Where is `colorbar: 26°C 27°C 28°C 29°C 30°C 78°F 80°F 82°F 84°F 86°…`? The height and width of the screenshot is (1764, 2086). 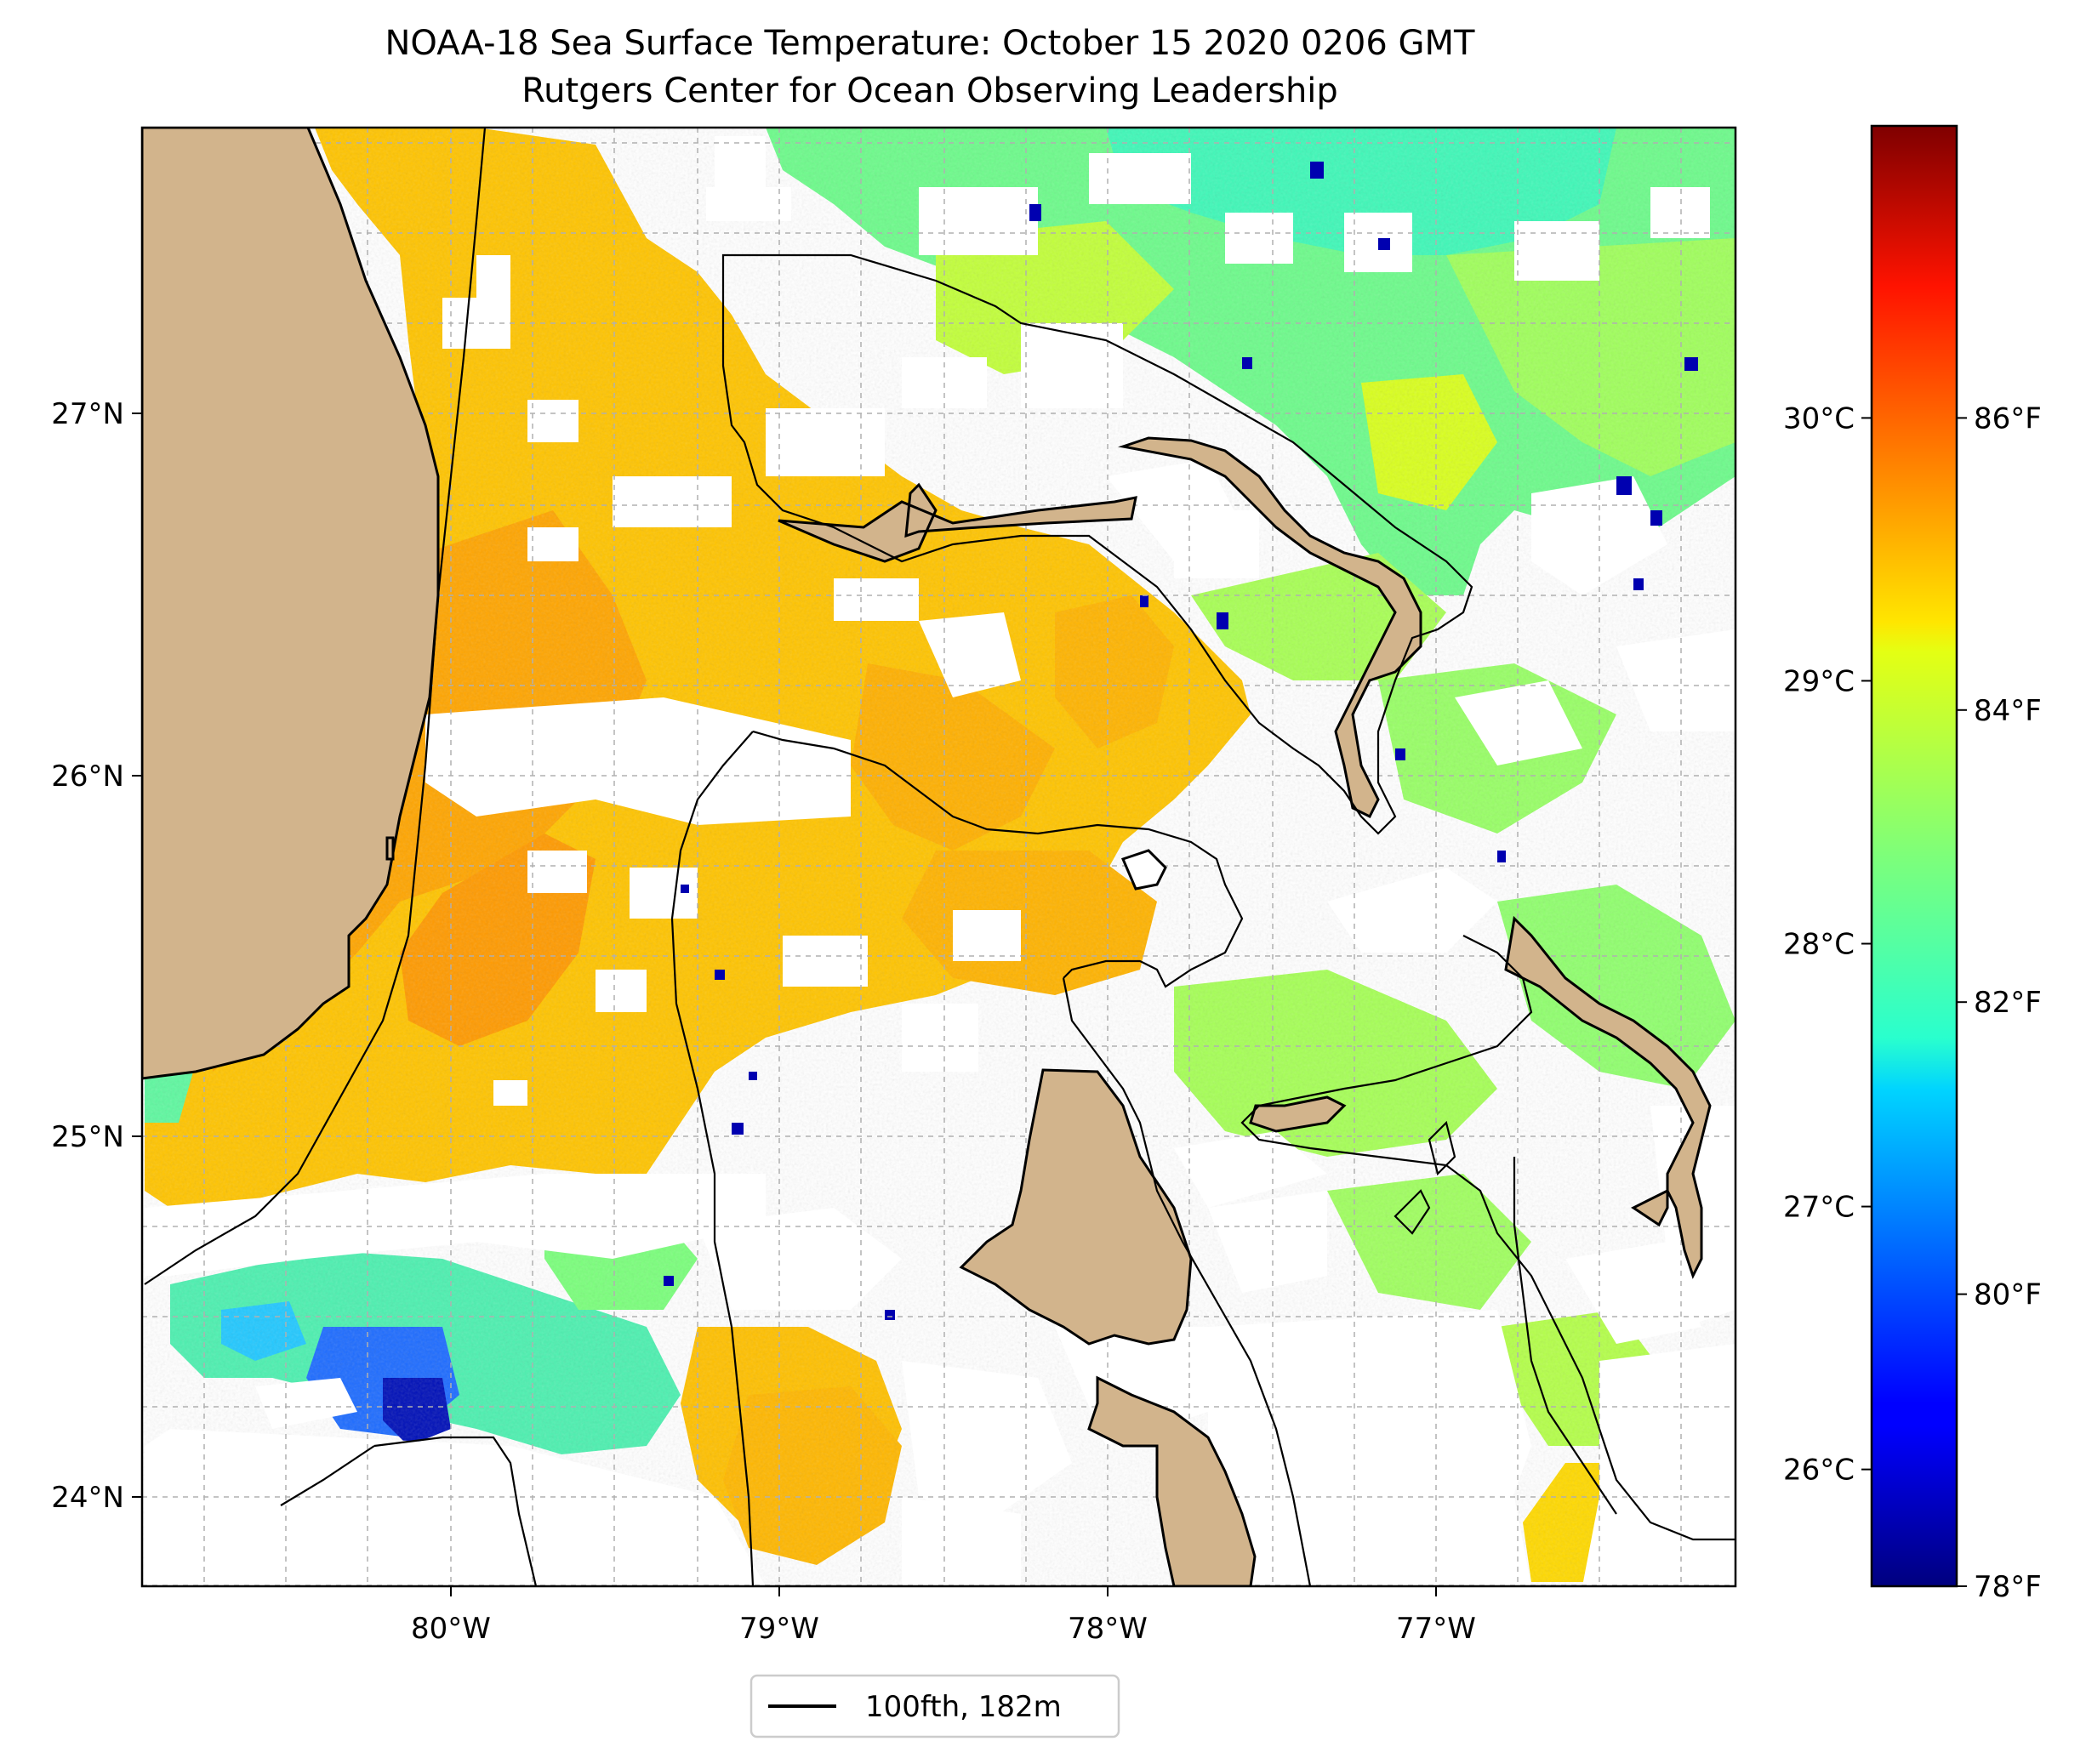
colorbar: 26°C 27°C 28°C 29°C 30°C 78°F 80°F 82°F 84°F 86°… is located at coordinates (1913, 864).